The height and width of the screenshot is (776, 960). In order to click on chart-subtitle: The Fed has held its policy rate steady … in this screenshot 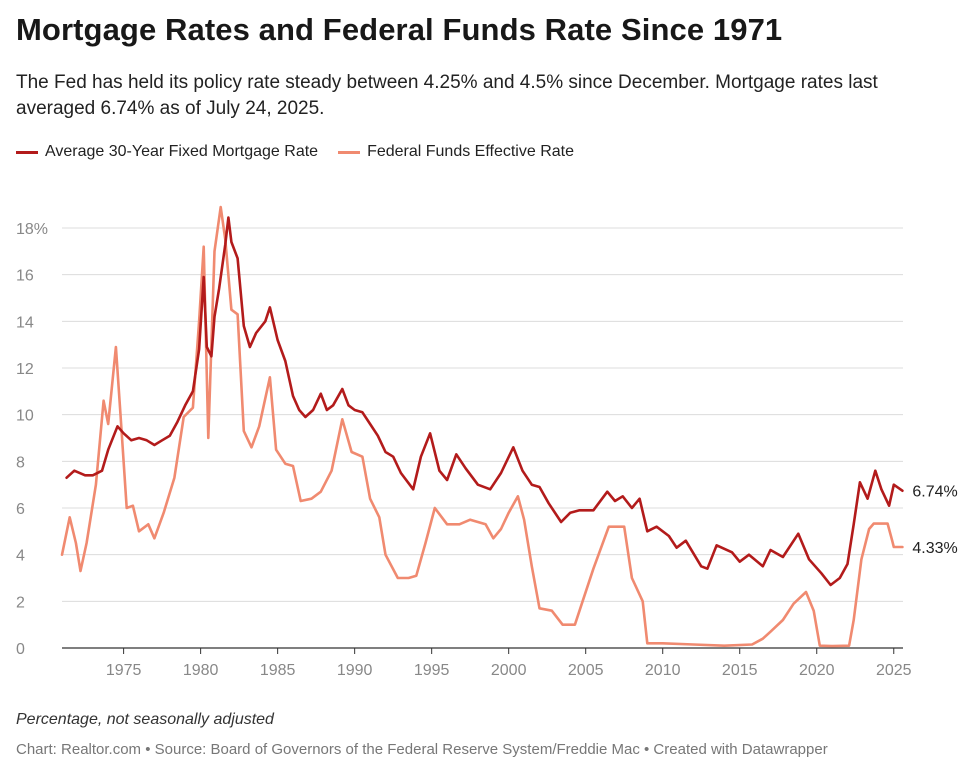, I will do `click(447, 95)`.